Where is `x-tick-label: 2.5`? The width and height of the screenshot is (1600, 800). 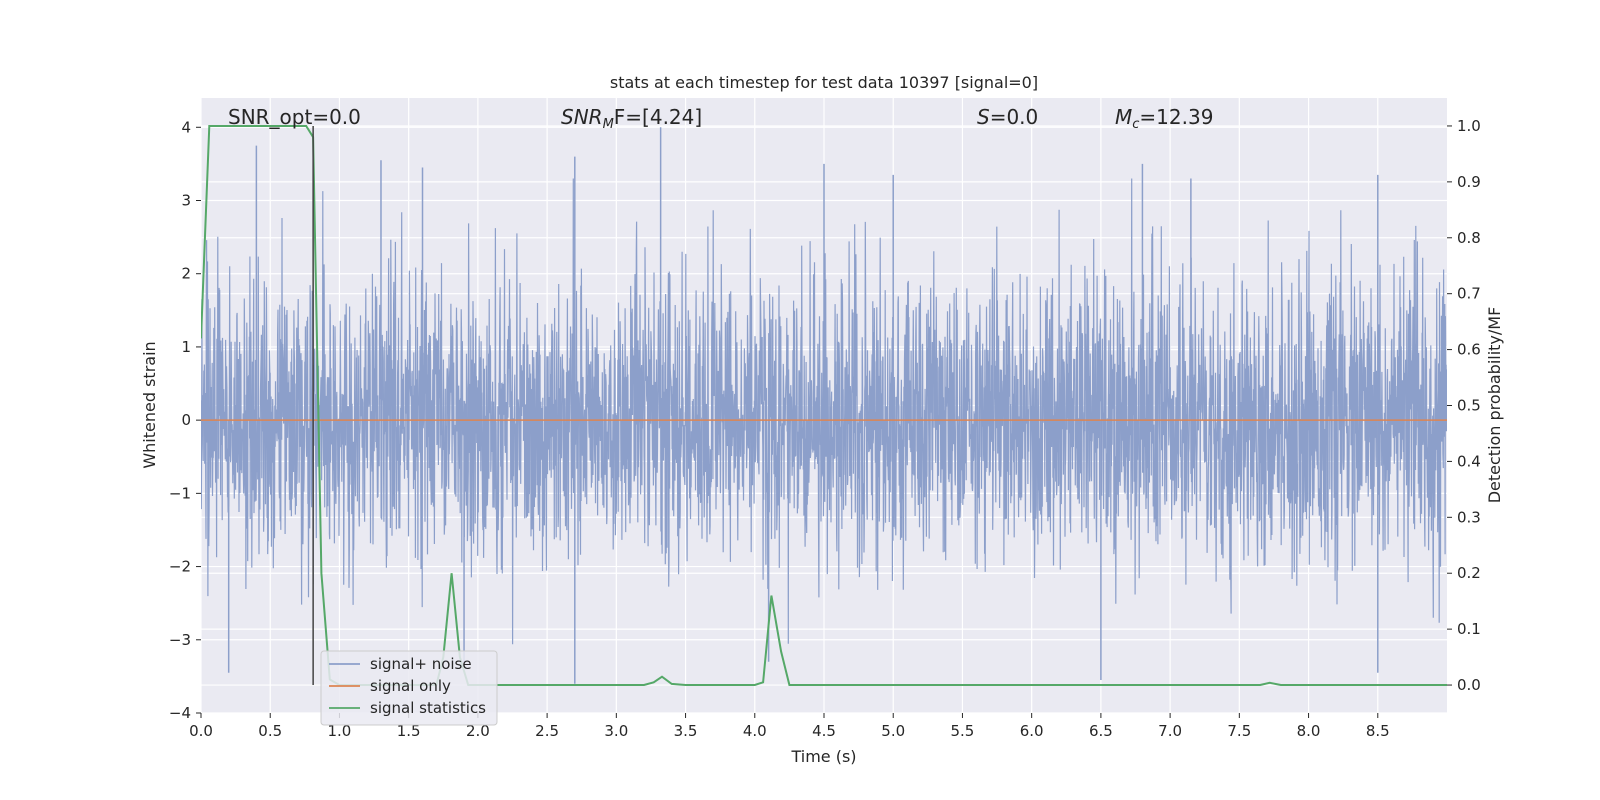 x-tick-label: 2.5 is located at coordinates (547, 731).